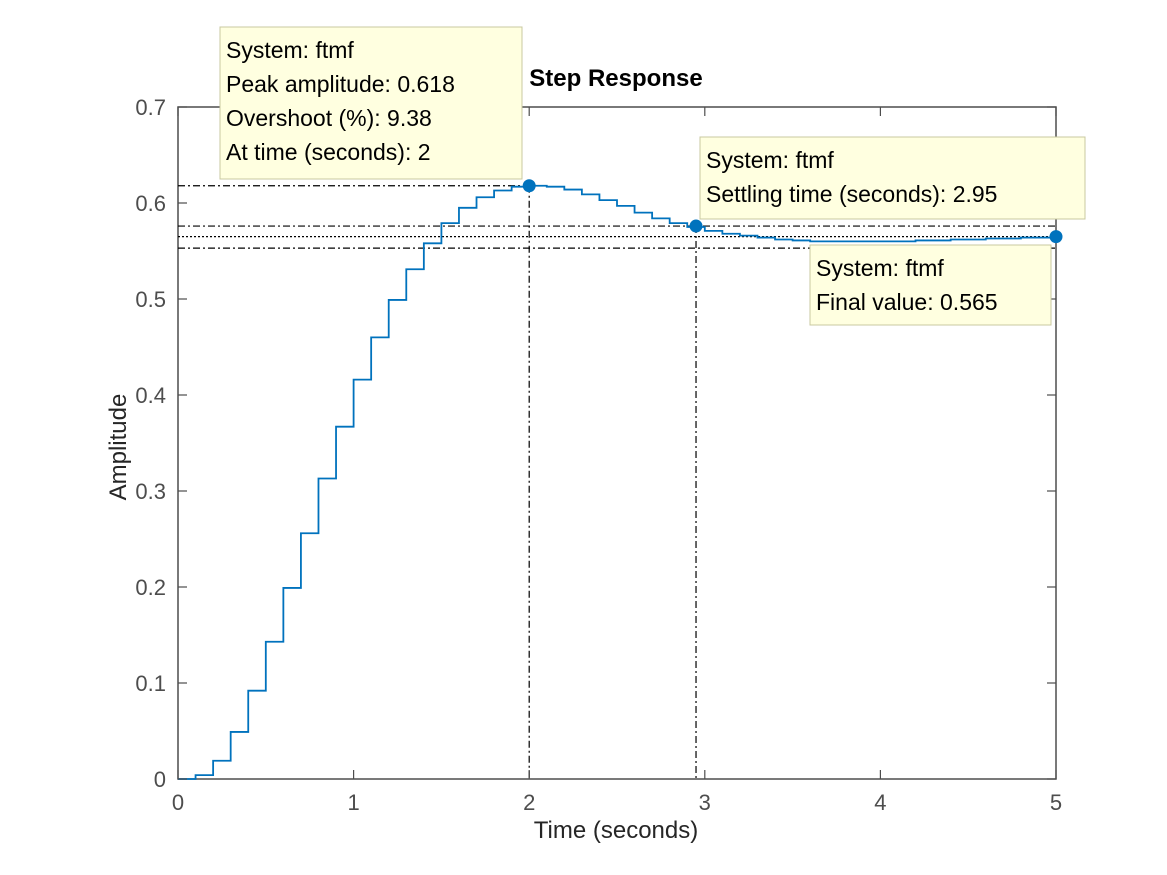 The image size is (1167, 875). Describe the element at coordinates (770, 160) in the screenshot. I see `settling-datatip-line: System: ftmf` at that location.